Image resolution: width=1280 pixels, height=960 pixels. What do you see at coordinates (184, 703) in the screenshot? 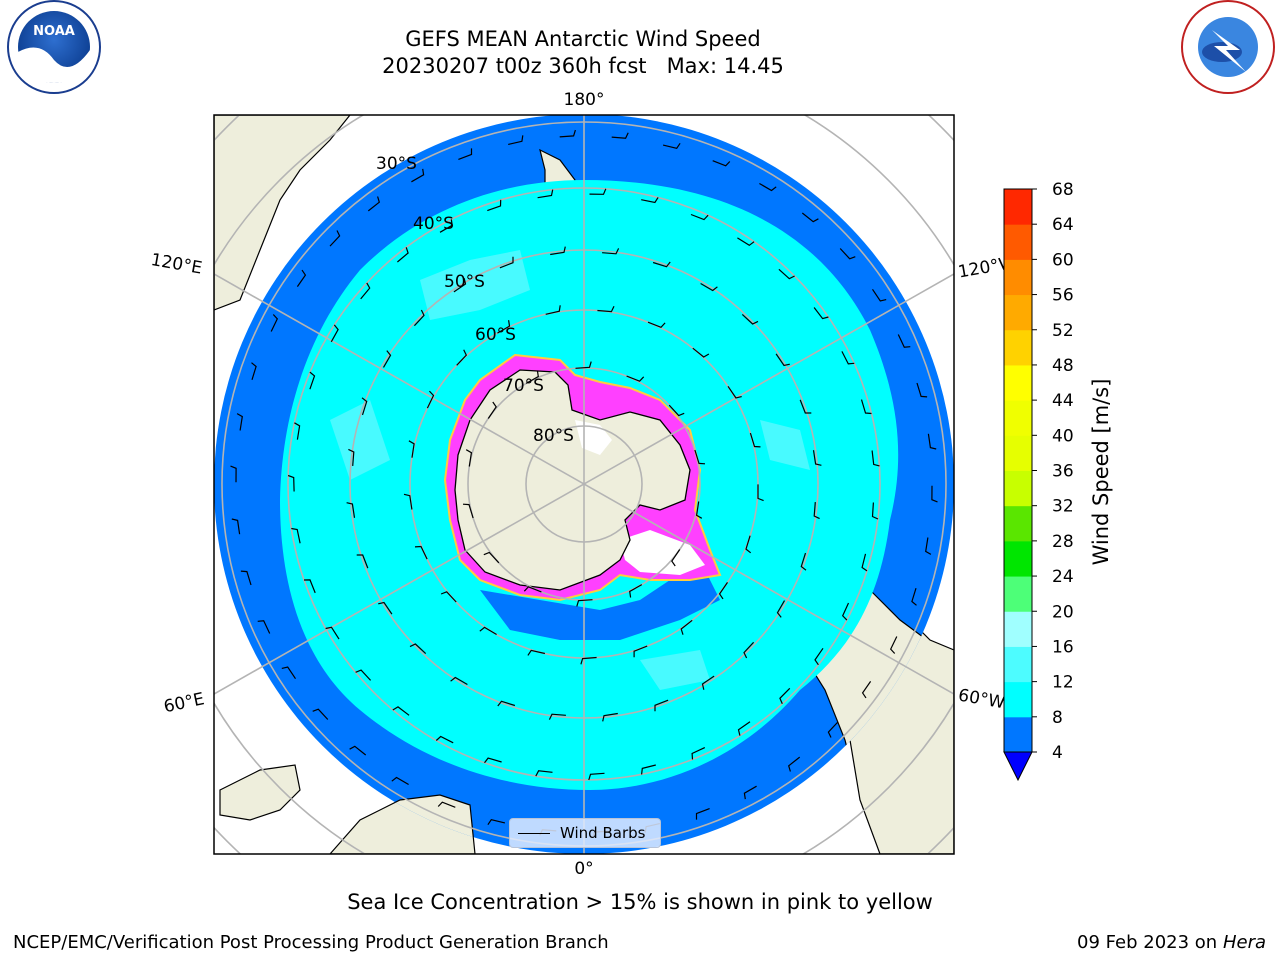
I see `lon-label-60e: 60°E` at bounding box center [184, 703].